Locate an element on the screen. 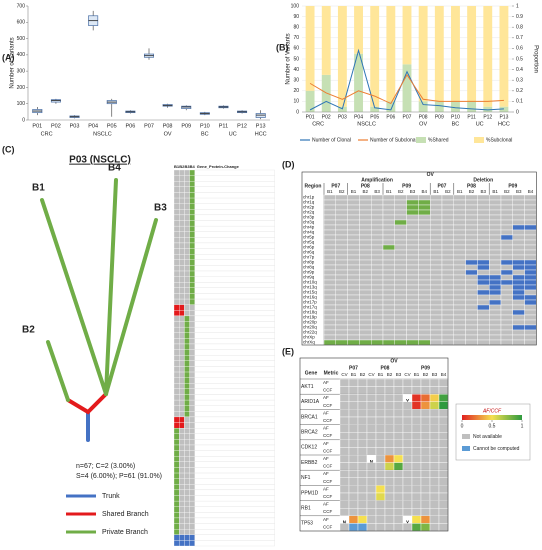 The image size is (542, 550). region-label: Region is located at coordinates (313, 186).